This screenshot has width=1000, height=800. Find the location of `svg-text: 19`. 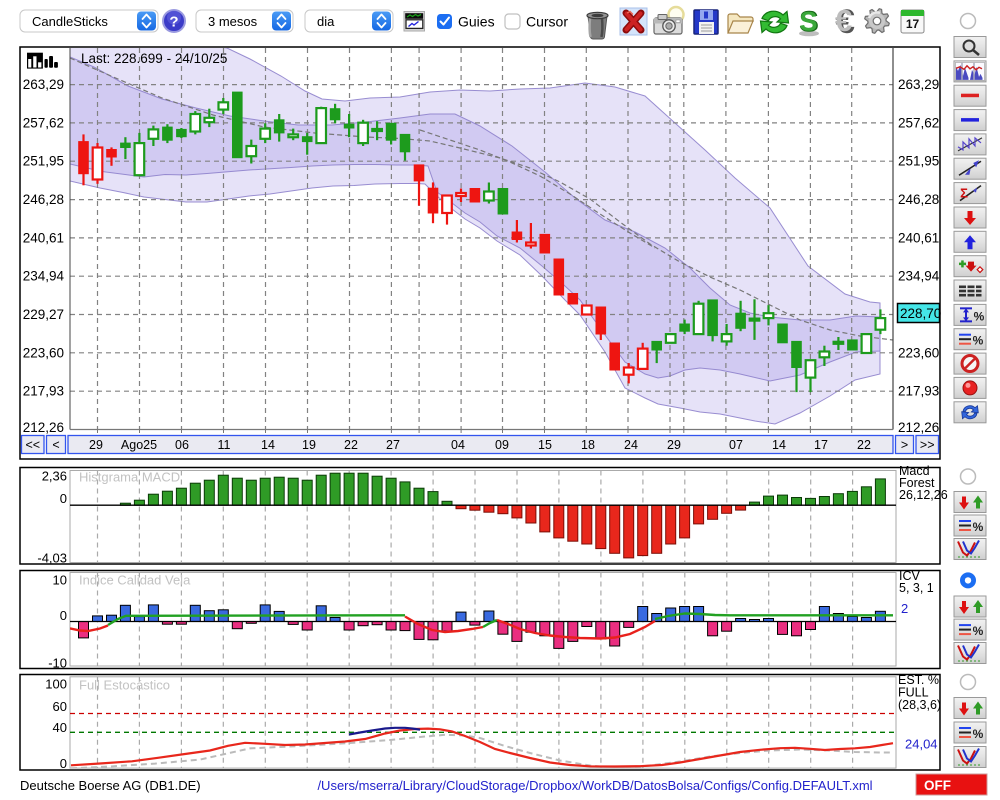

svg-text: 19 is located at coordinates (309, 445).